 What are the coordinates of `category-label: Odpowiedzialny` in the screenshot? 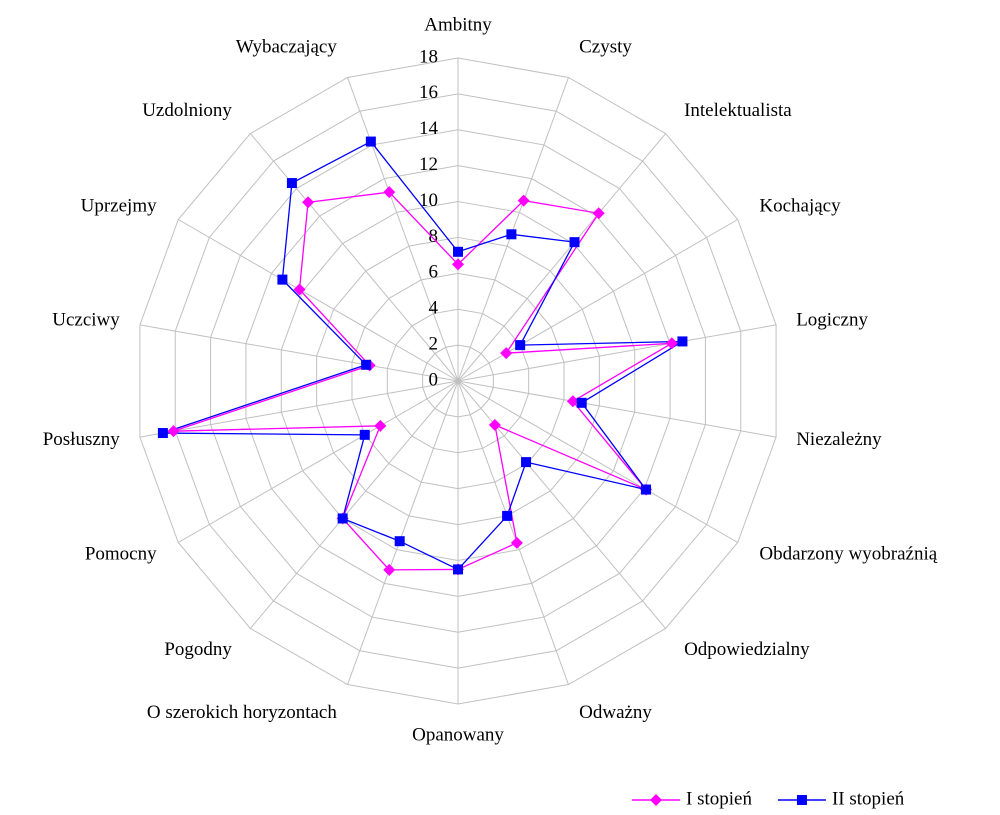 It's located at (747, 649).